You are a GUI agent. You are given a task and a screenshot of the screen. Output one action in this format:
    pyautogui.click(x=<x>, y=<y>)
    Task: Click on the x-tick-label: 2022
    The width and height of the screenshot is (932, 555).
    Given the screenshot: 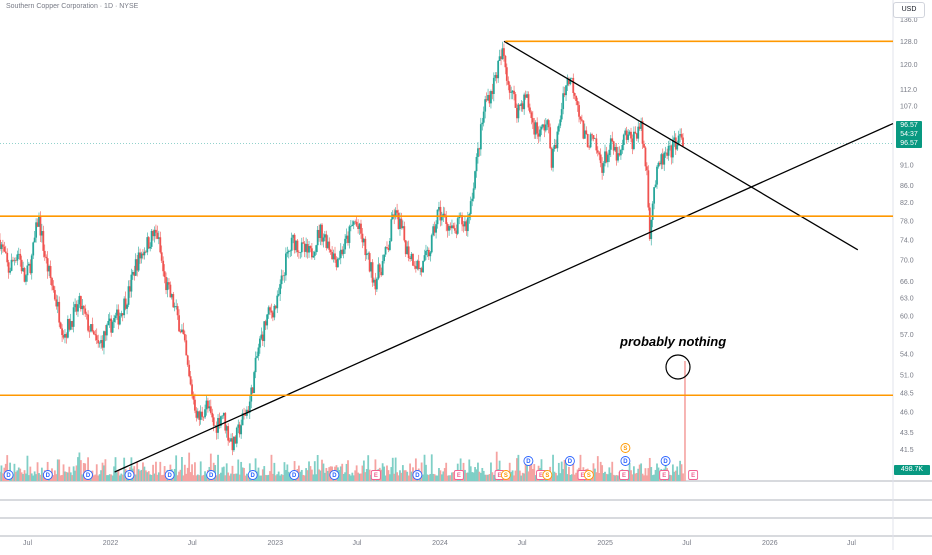 What is the action you would take?
    pyautogui.click(x=111, y=543)
    